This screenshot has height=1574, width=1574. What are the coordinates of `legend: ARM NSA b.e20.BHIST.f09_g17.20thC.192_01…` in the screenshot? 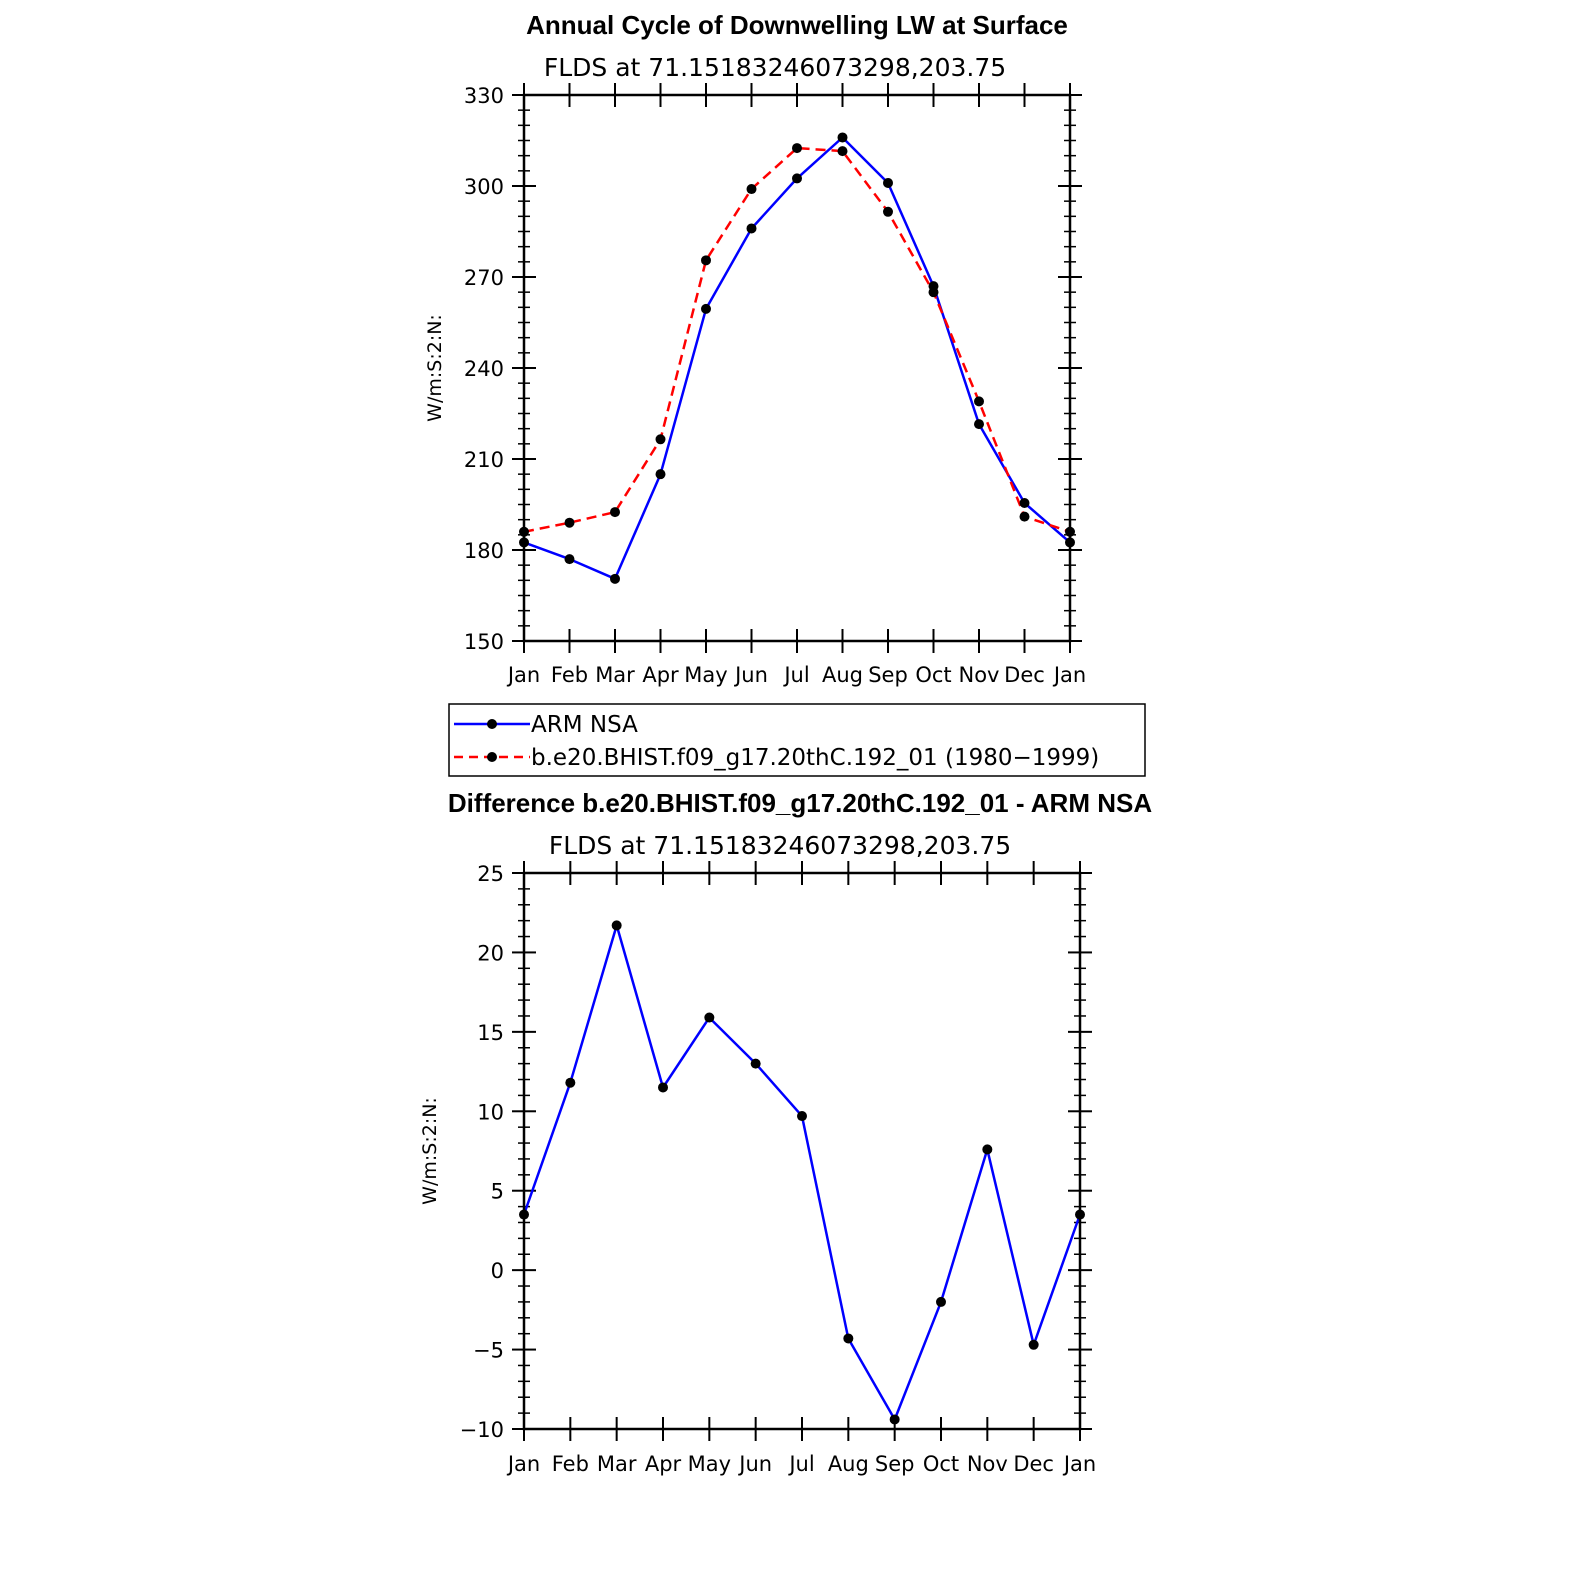 It's located at (797, 740).